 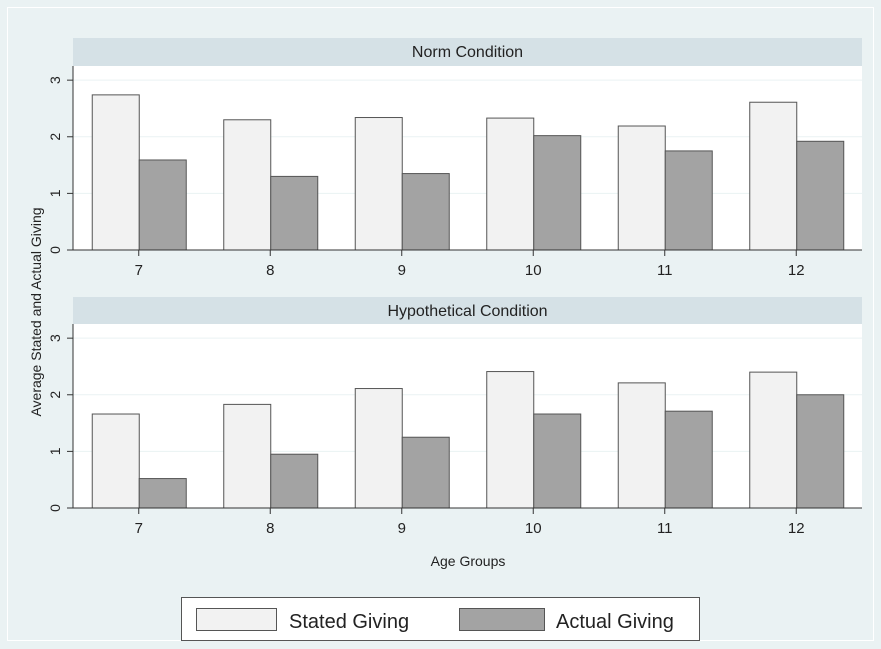 I want to click on legend-swatch-actual, so click(x=502, y=619).